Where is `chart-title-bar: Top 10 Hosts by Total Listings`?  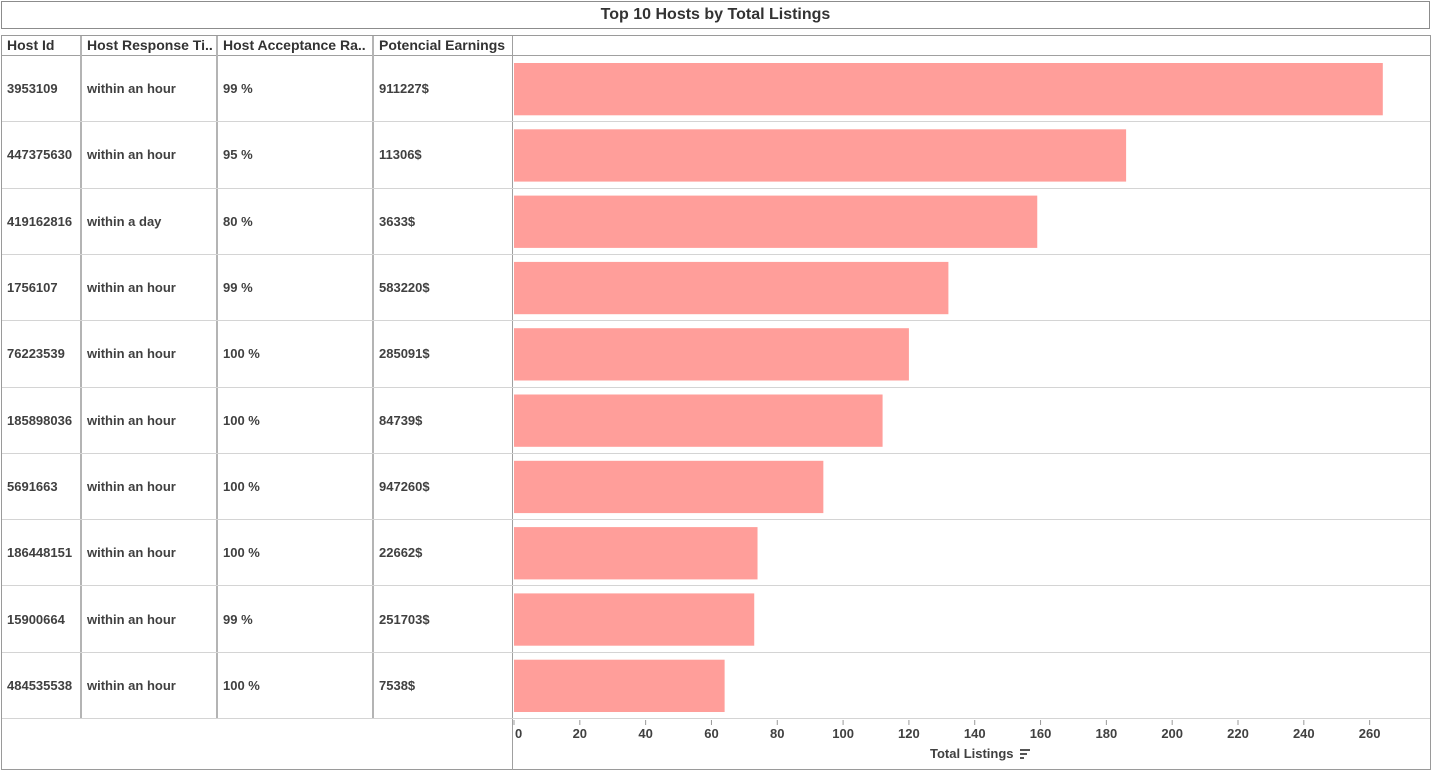 chart-title-bar: Top 10 Hosts by Total Listings is located at coordinates (715, 15).